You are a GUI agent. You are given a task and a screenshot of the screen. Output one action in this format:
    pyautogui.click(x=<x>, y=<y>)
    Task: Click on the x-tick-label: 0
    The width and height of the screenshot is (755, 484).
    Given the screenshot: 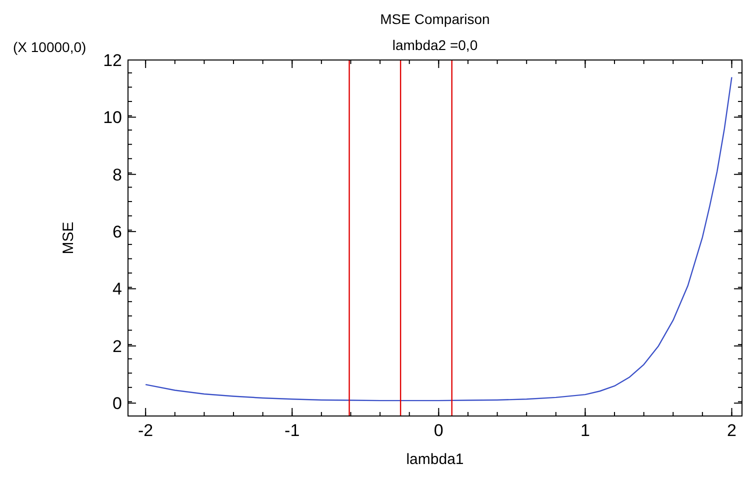 What is the action you would take?
    pyautogui.click(x=439, y=430)
    